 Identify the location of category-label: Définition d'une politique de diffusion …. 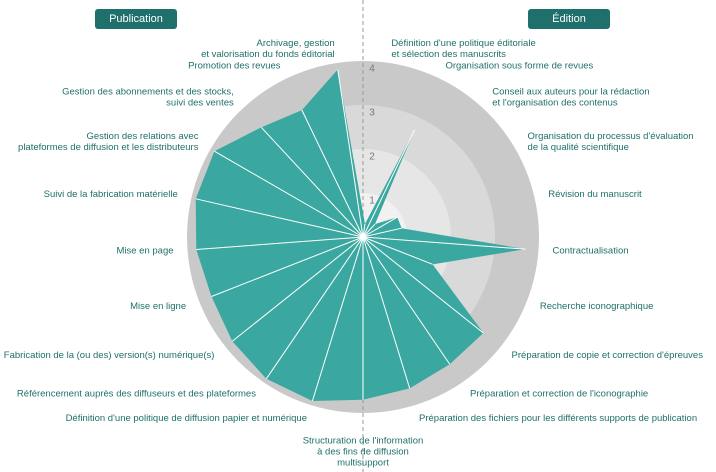
(186, 418).